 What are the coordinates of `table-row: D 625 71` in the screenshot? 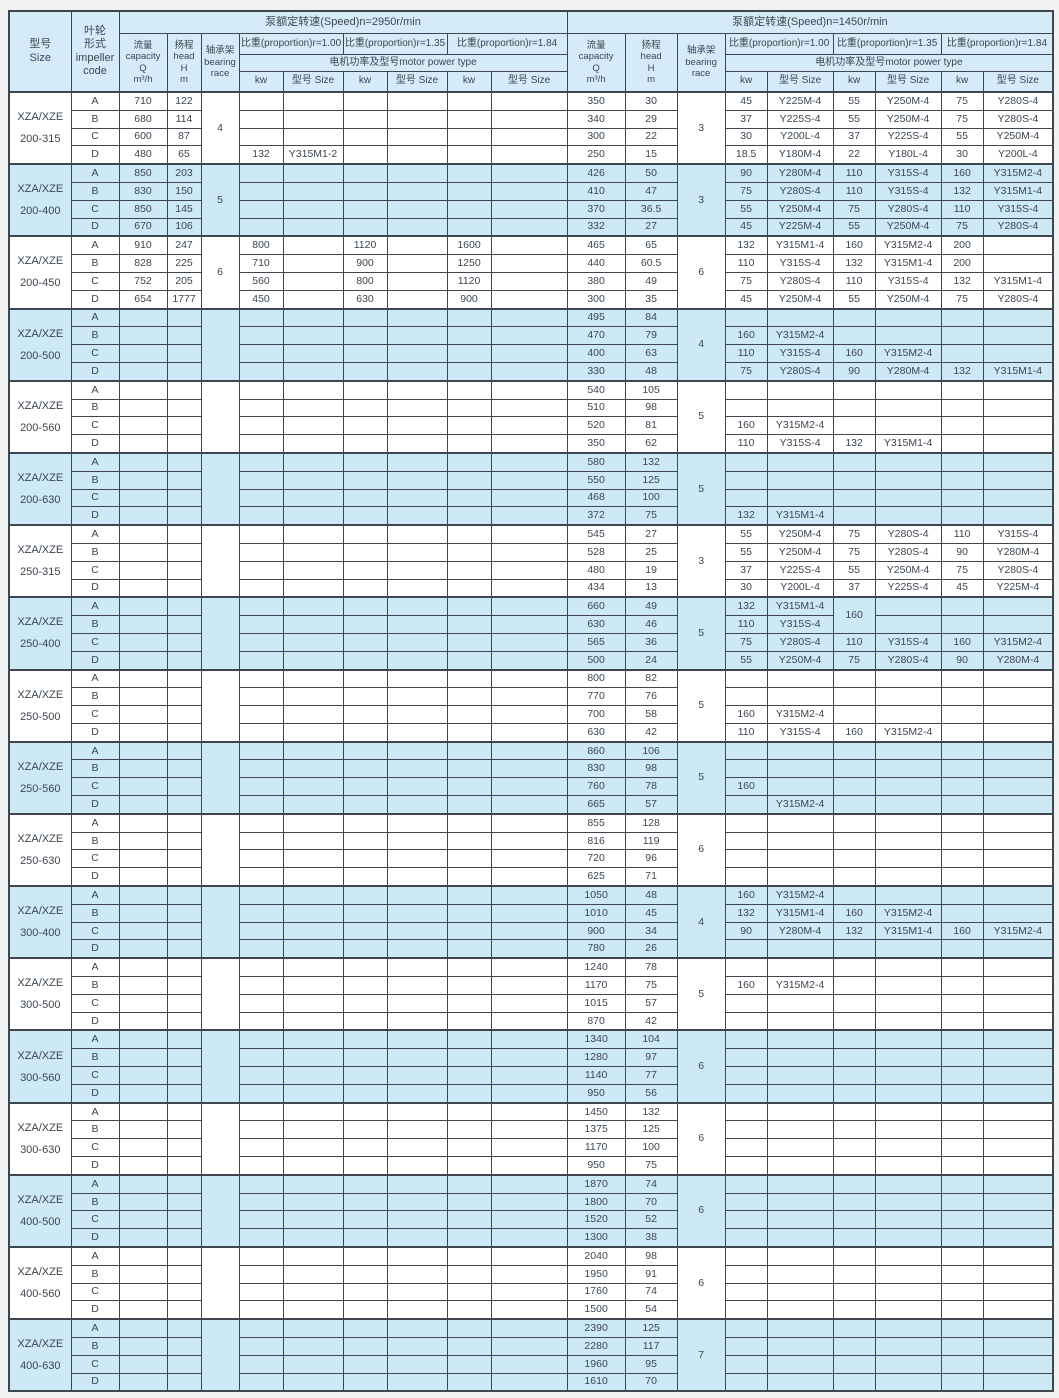 It's located at (531, 877).